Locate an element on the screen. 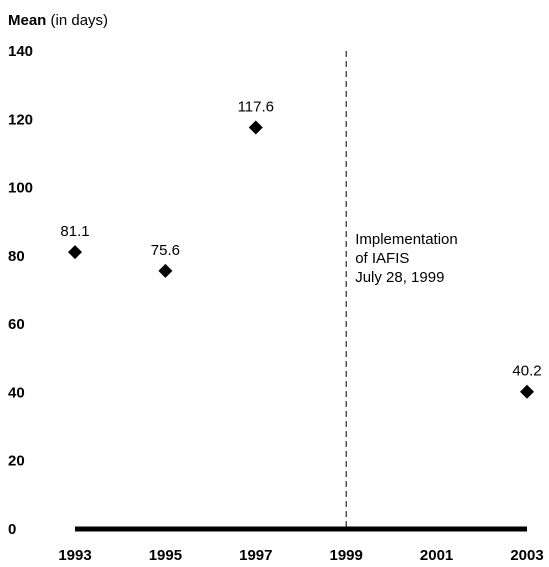 The image size is (549, 567). y-axis-title: Mean (in days) is located at coordinates (58, 20).